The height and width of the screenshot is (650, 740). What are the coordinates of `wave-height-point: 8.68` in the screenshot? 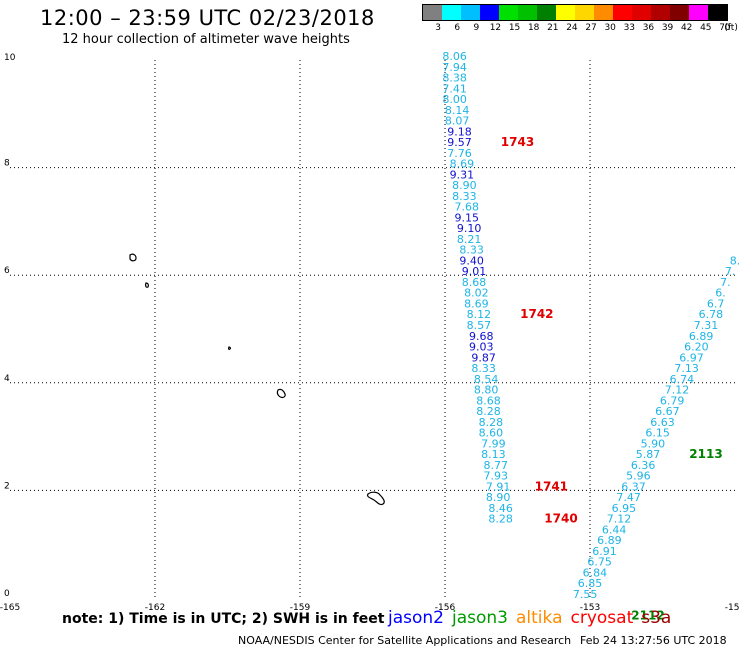 It's located at (474, 282).